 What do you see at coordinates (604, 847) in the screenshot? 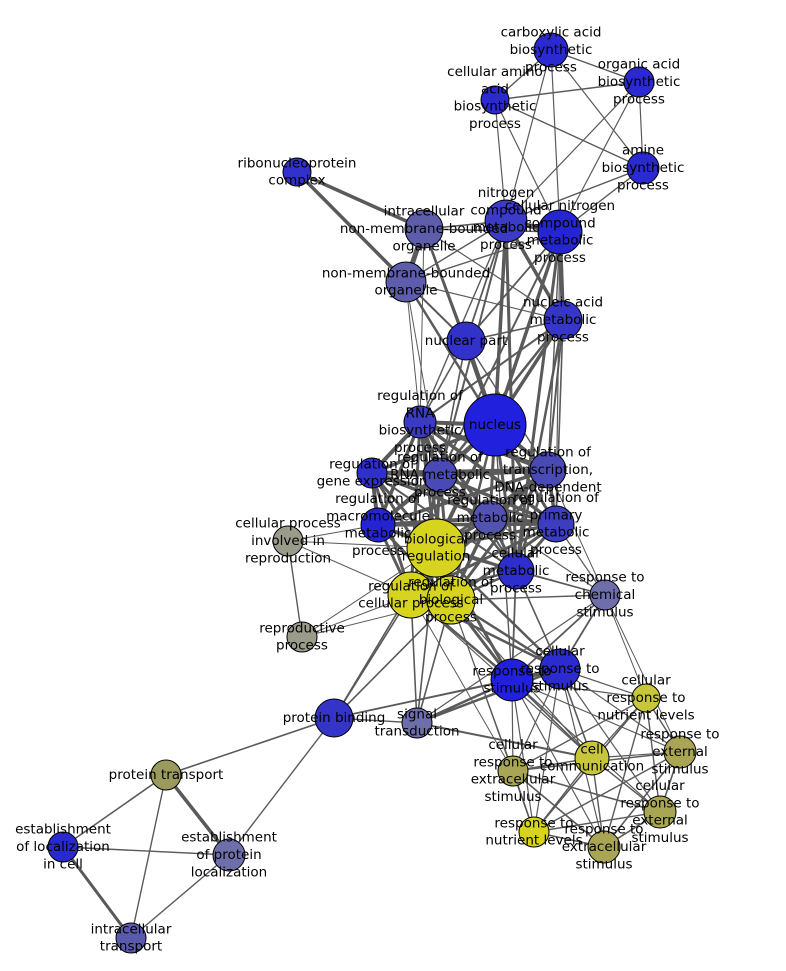
I see `network-node-response_to_extracellular_stimulus` at bounding box center [604, 847].